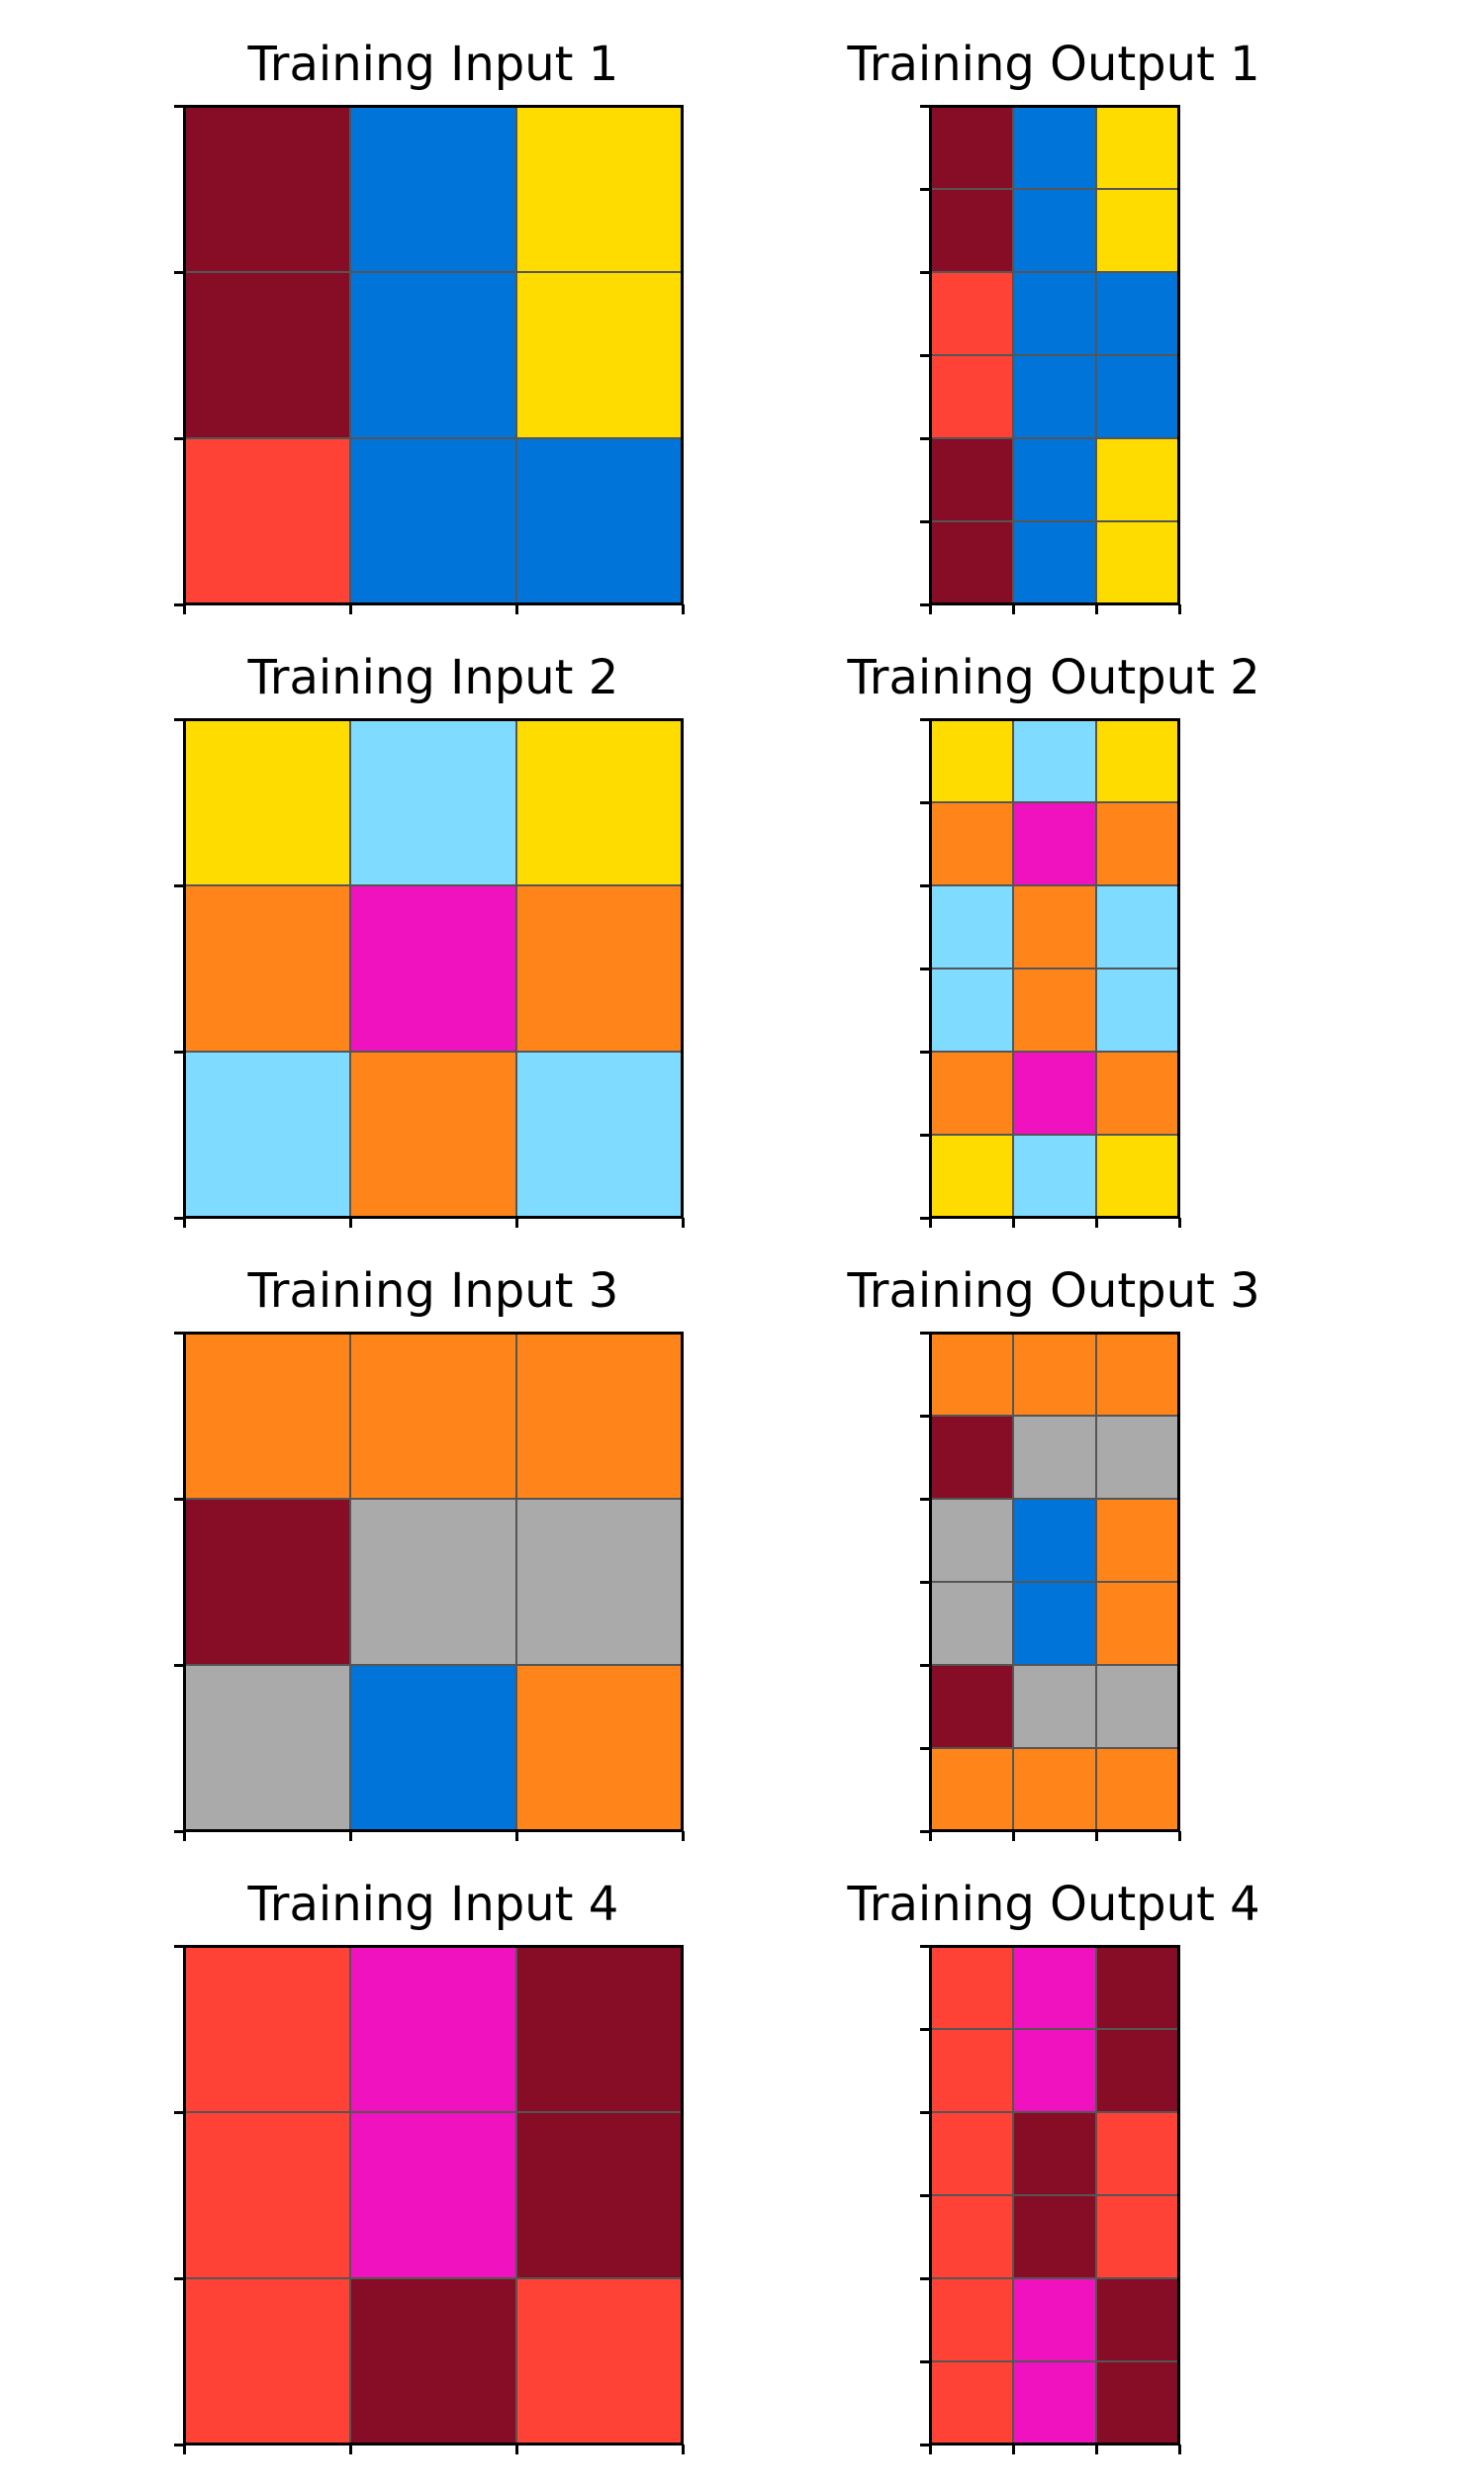 This screenshot has width=1484, height=2492. I want to click on training-input-3-frame, so click(433, 1582).